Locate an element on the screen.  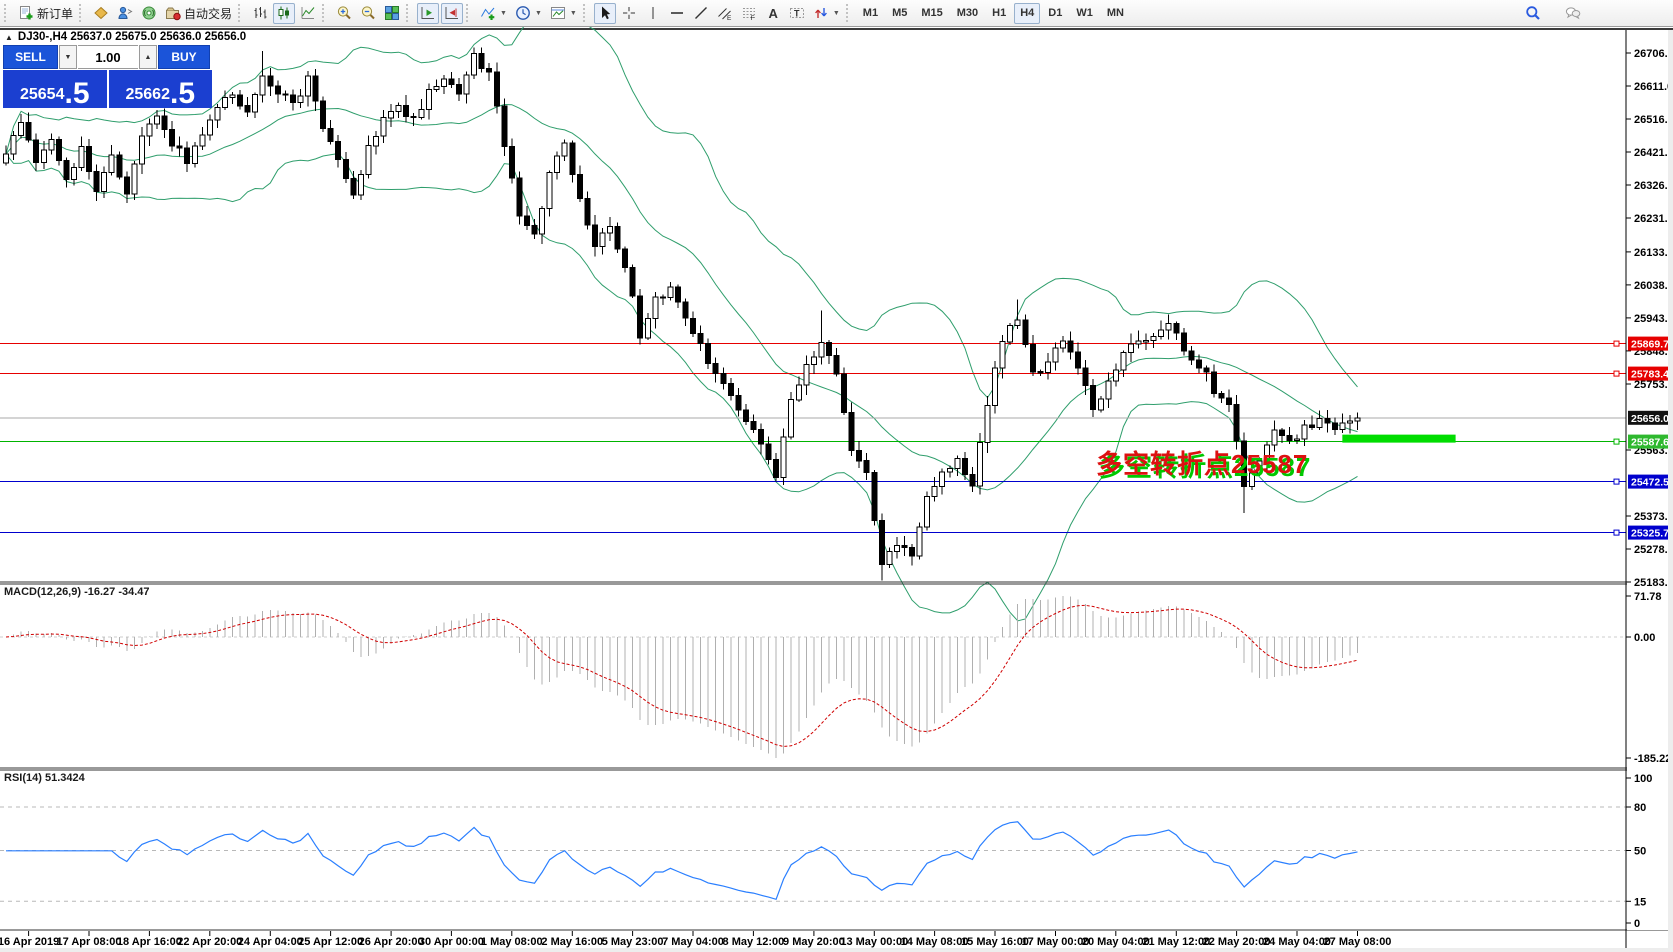
time-tick-label: 5 May 23:00 is located at coordinates (633, 942).